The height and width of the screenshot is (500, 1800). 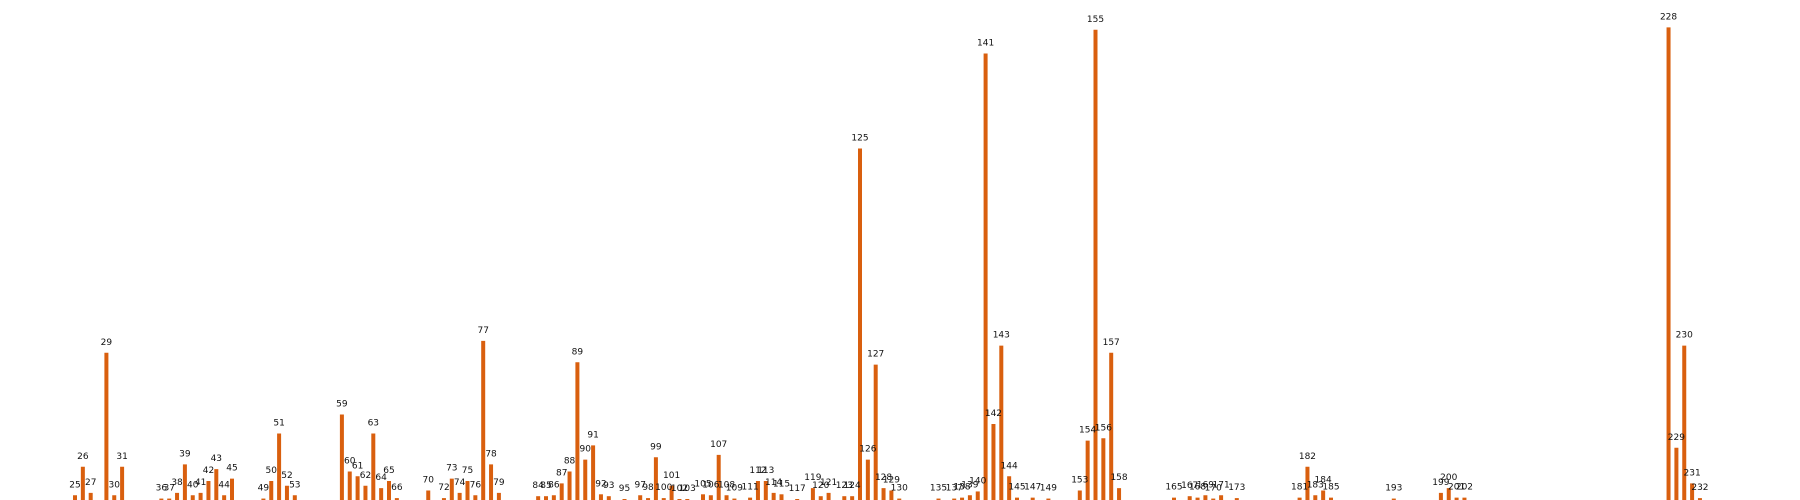 What do you see at coordinates (185, 454) in the screenshot?
I see `bar-label-39: 39` at bounding box center [185, 454].